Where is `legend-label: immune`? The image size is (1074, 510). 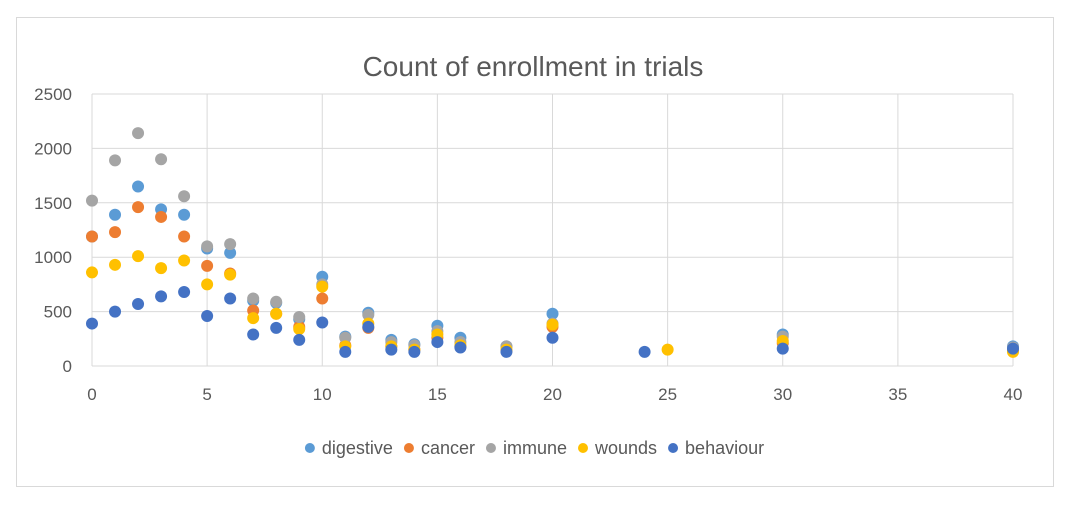 legend-label: immune is located at coordinates (535, 448).